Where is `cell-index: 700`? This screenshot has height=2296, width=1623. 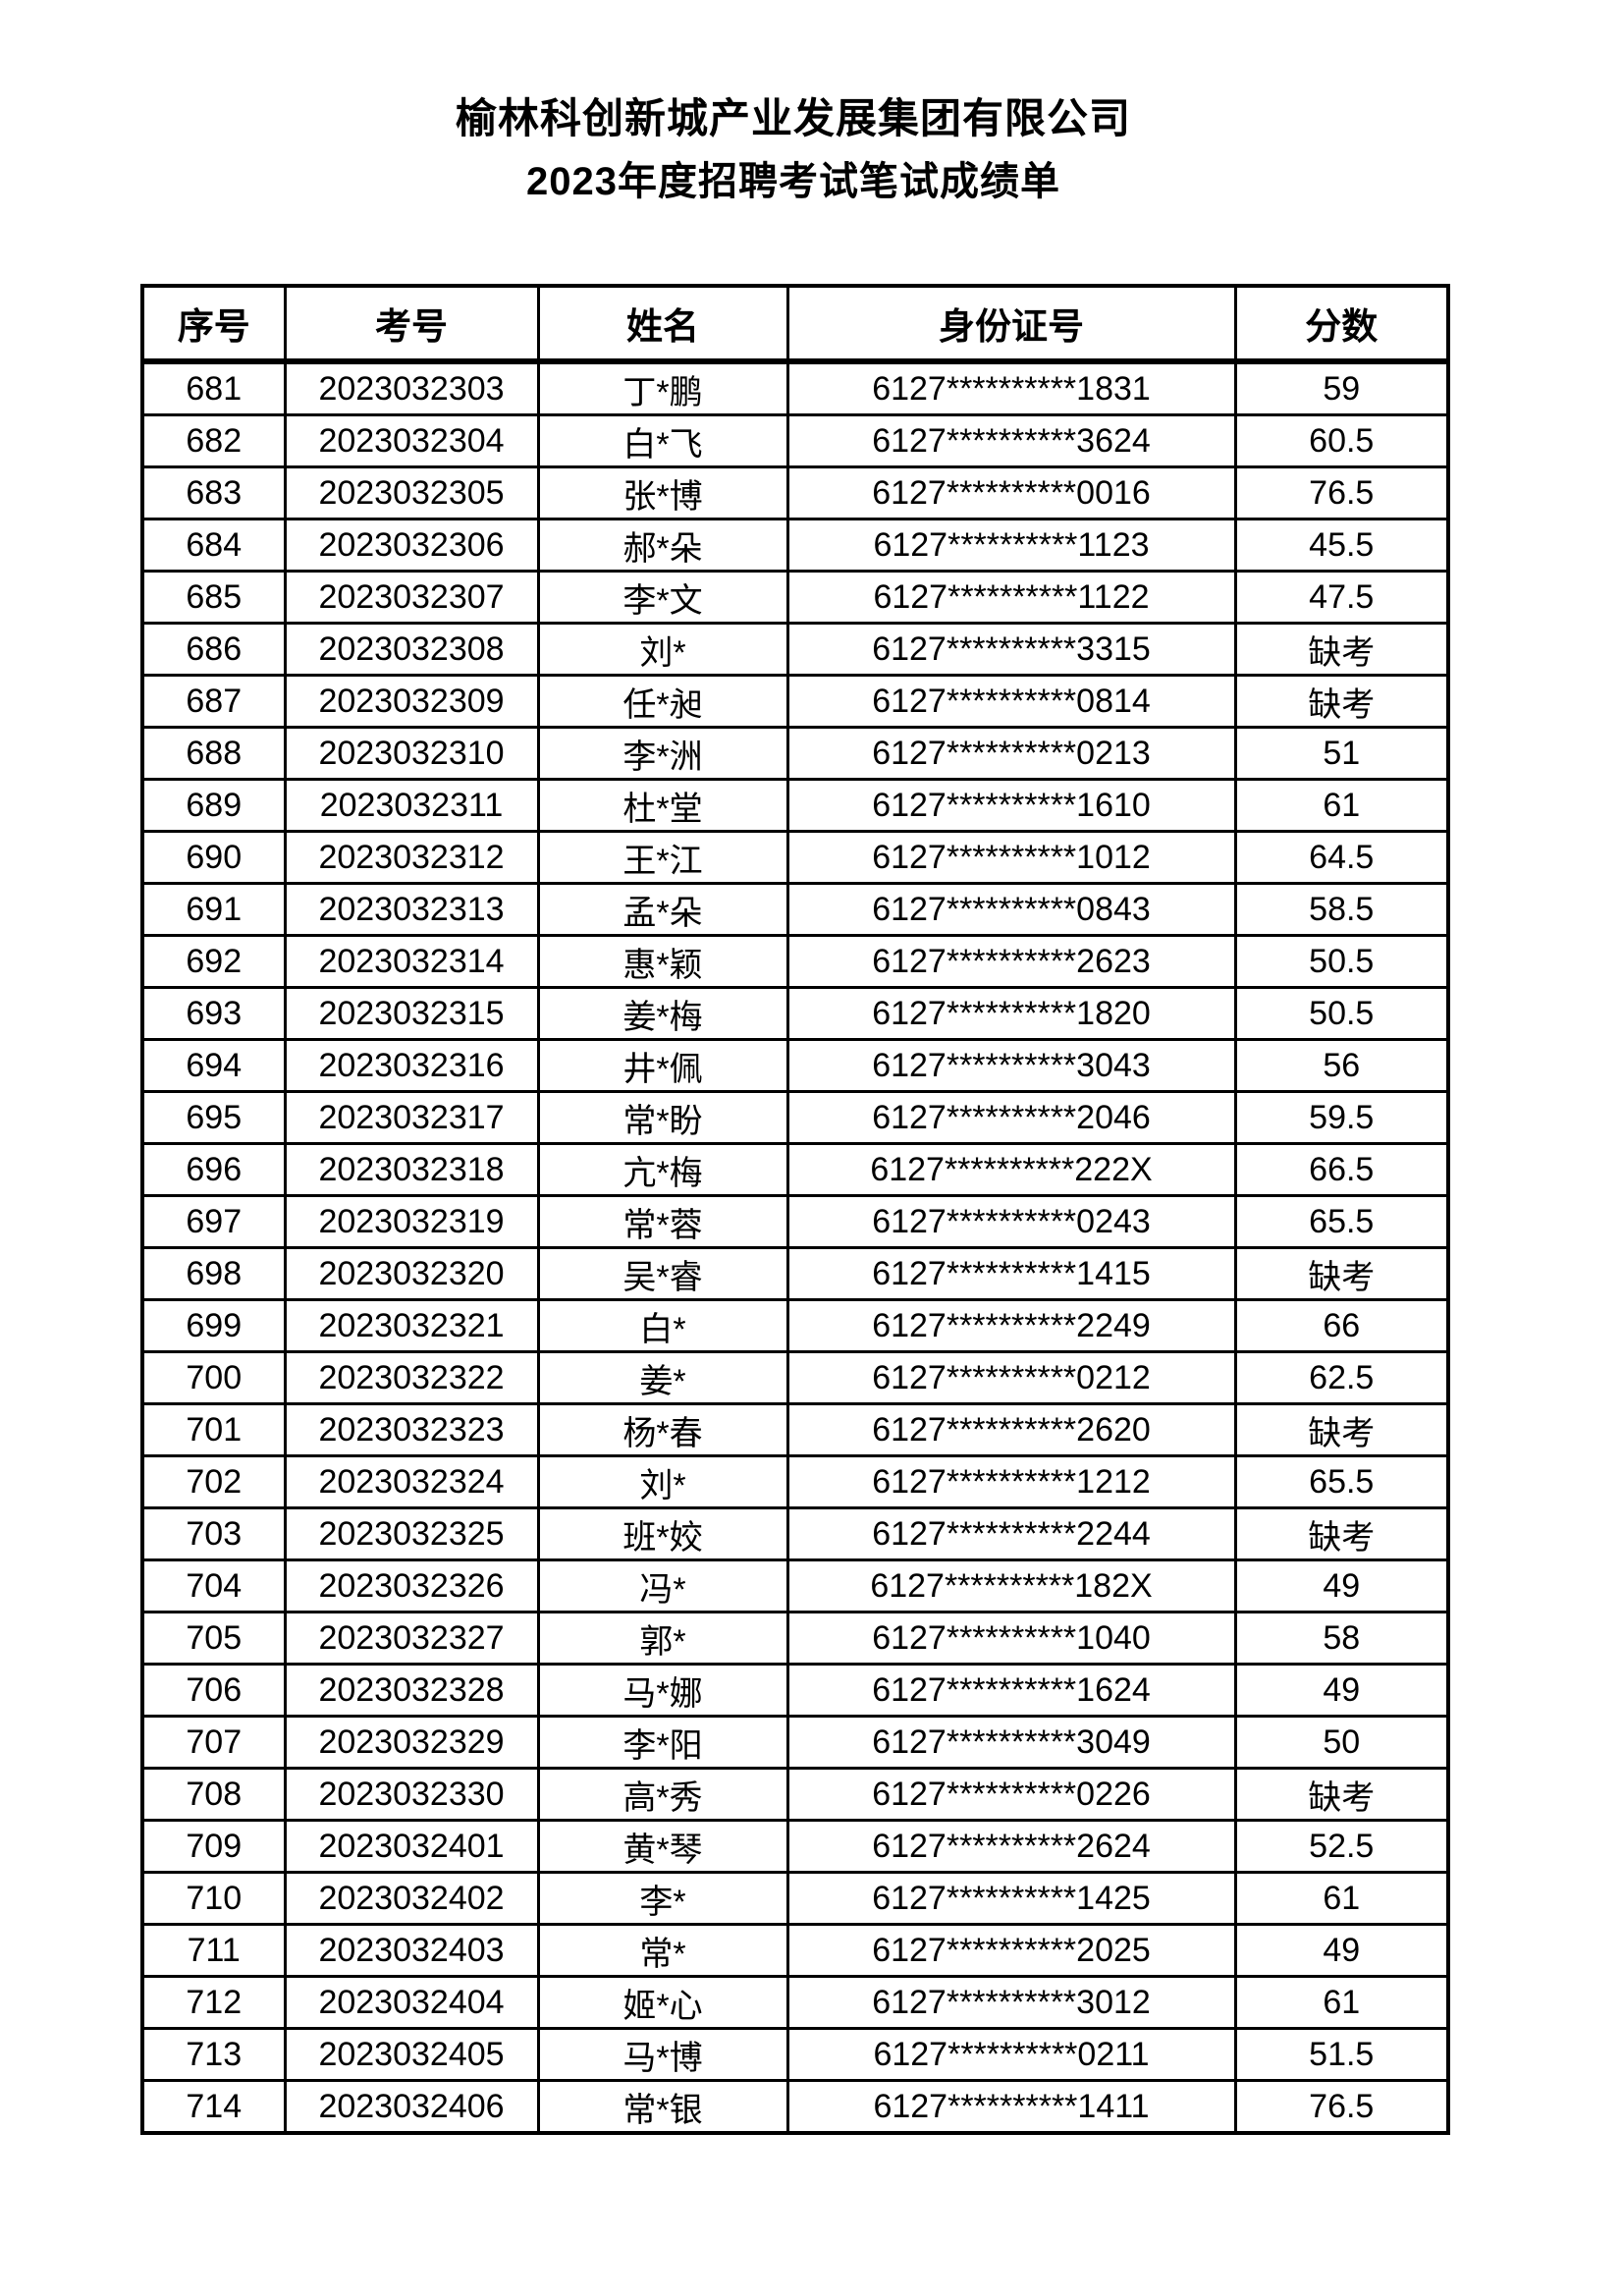
cell-index: 700 is located at coordinates (214, 1377).